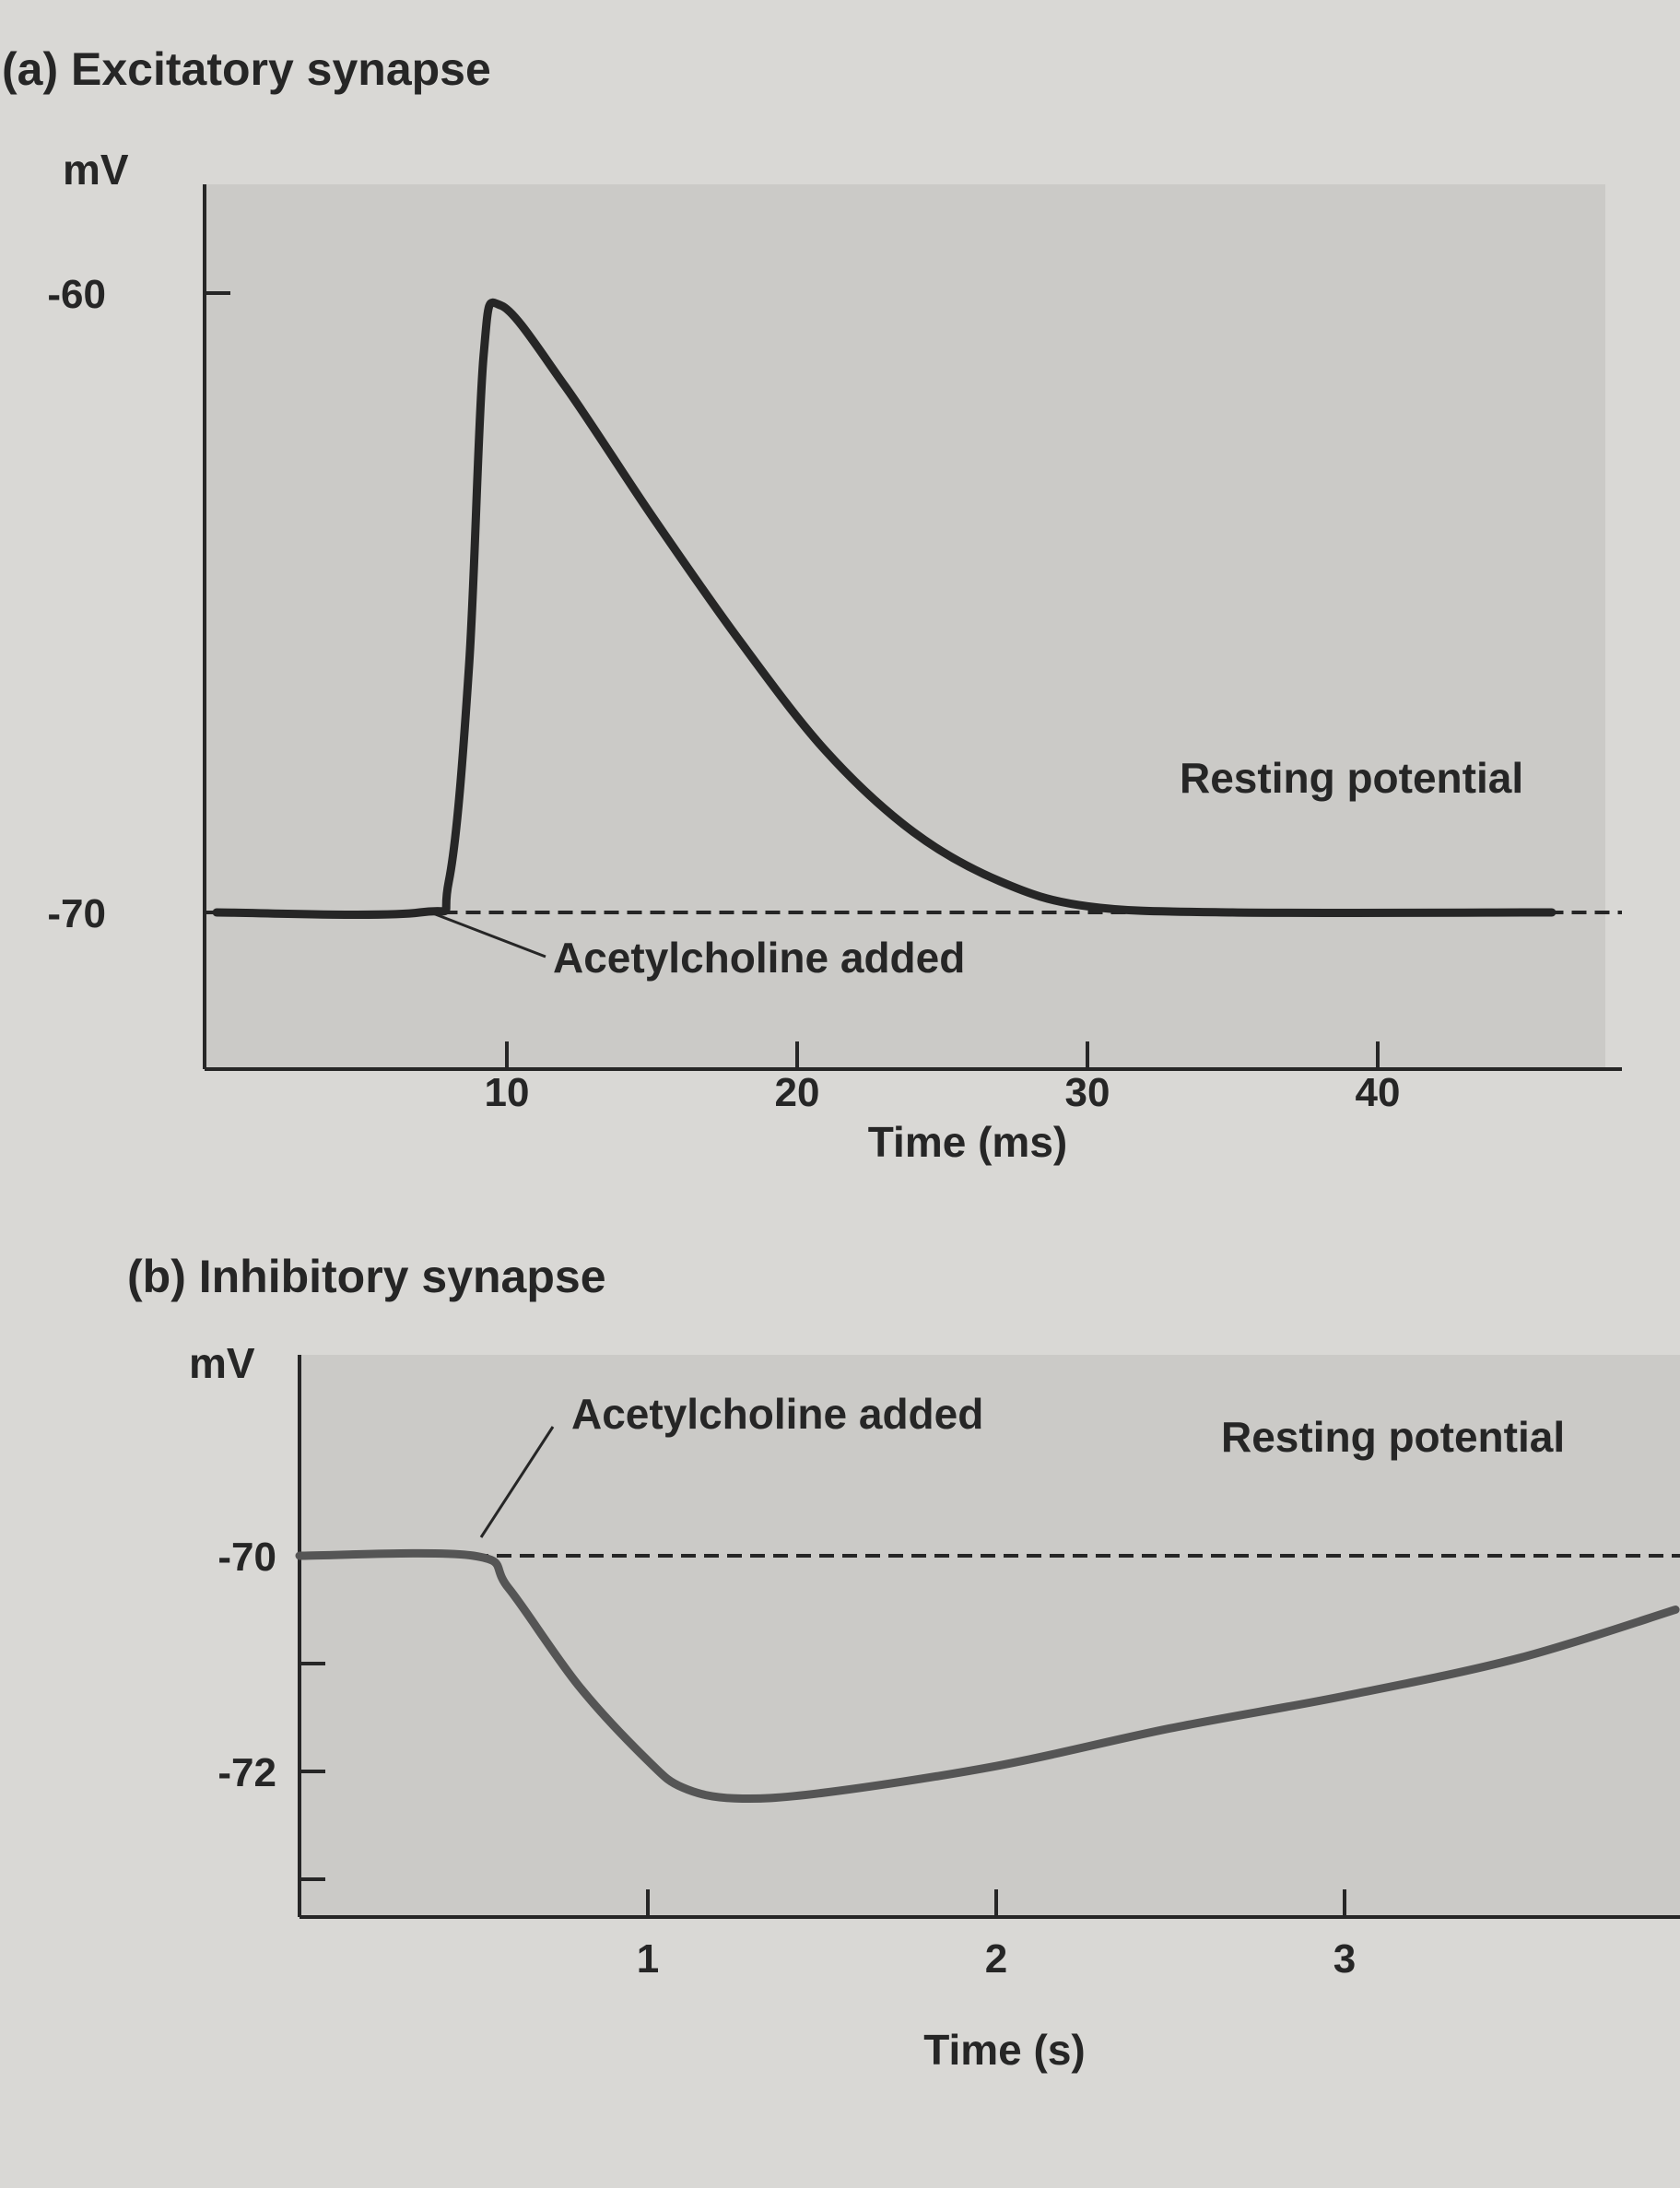 Image resolution: width=1680 pixels, height=2188 pixels. Describe the element at coordinates (1378, 1092) in the screenshot. I see `x-tick-label: 40` at that location.